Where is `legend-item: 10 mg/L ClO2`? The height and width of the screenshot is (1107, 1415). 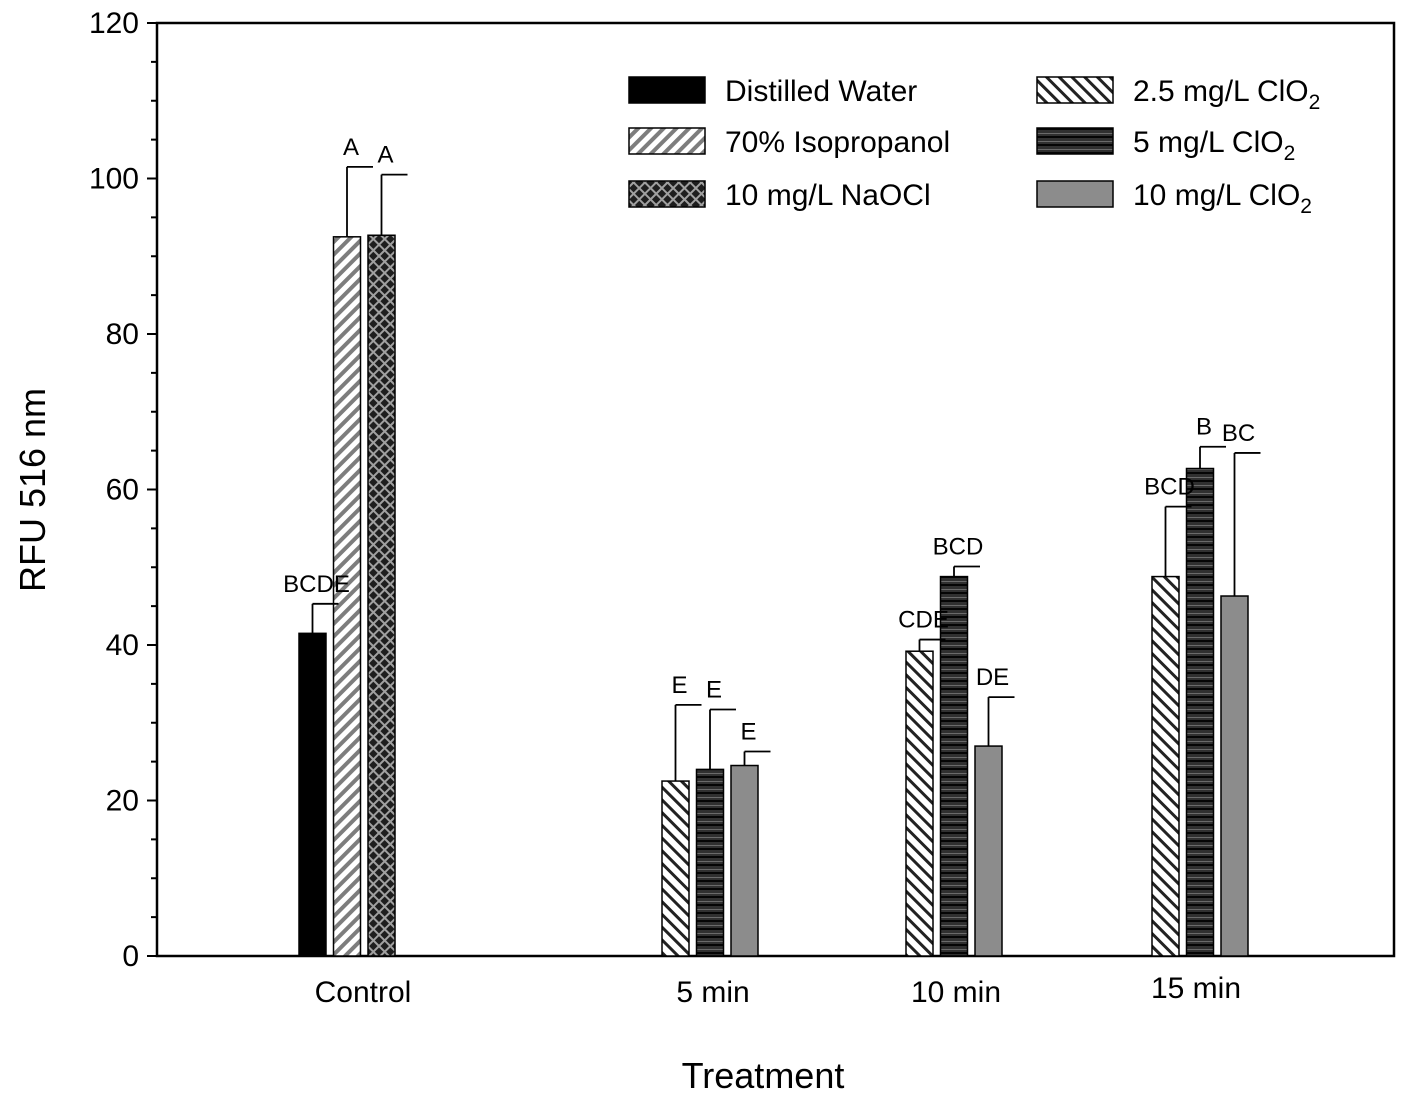 legend-item: 10 mg/L ClO2 is located at coordinates (1174, 198).